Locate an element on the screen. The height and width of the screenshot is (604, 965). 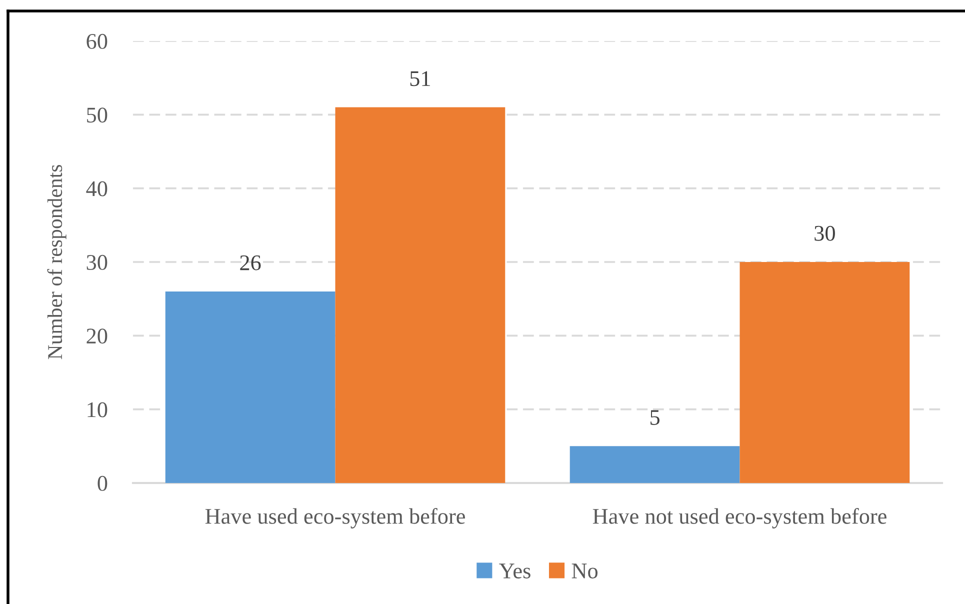
data-label: 5 is located at coordinates (655, 417).